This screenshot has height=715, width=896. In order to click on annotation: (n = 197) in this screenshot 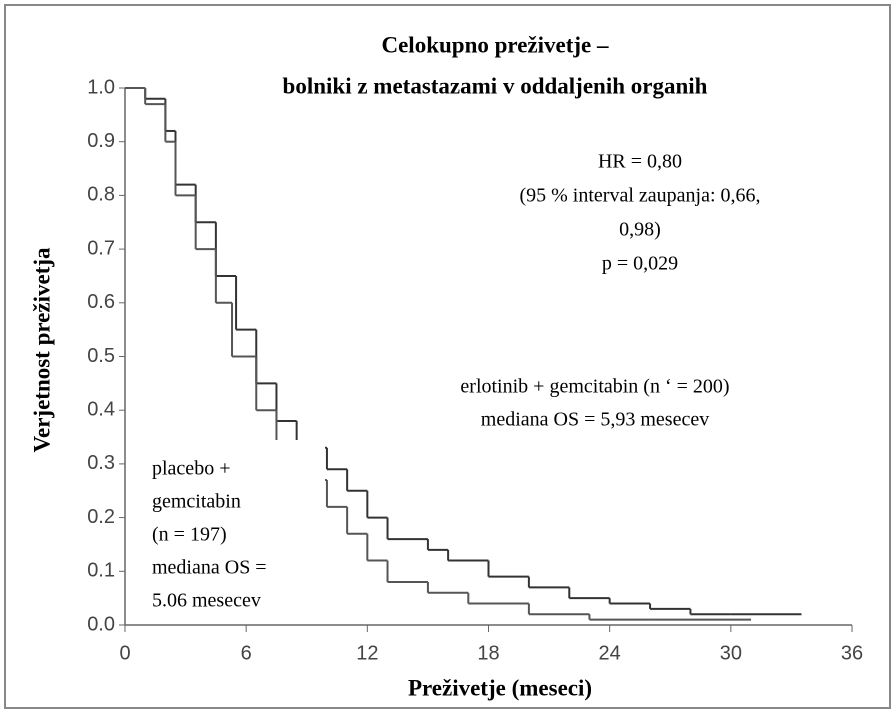, I will do `click(189, 535)`.